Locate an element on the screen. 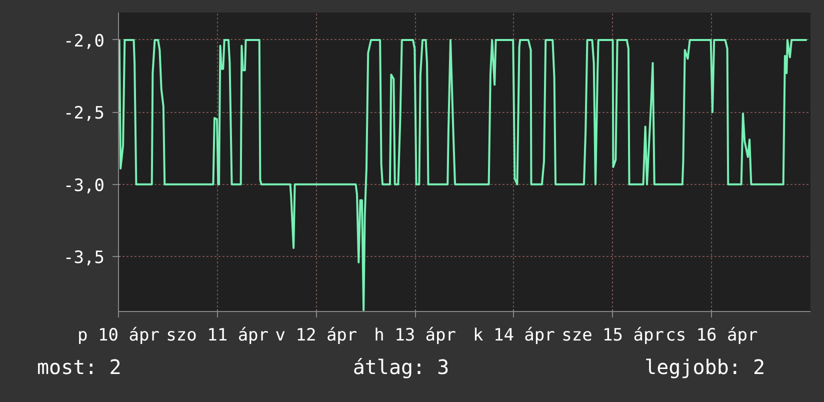 This screenshot has width=824, height=402. x-tick-label: h 13 ápr is located at coordinates (415, 336).